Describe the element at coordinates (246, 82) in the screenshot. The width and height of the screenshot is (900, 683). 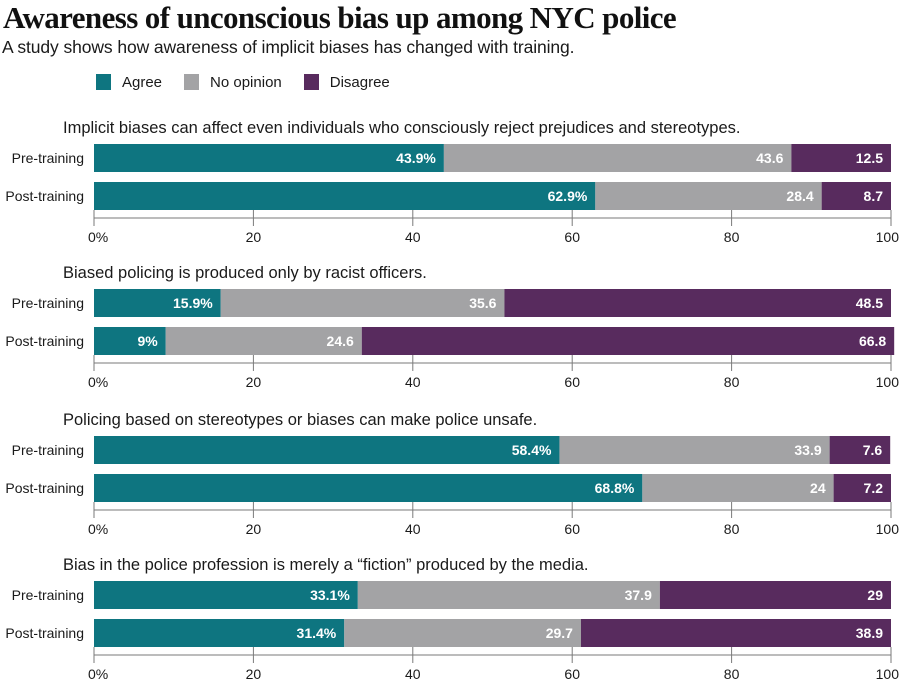
I see `legend-label-no-opinion: No opinion` at that location.